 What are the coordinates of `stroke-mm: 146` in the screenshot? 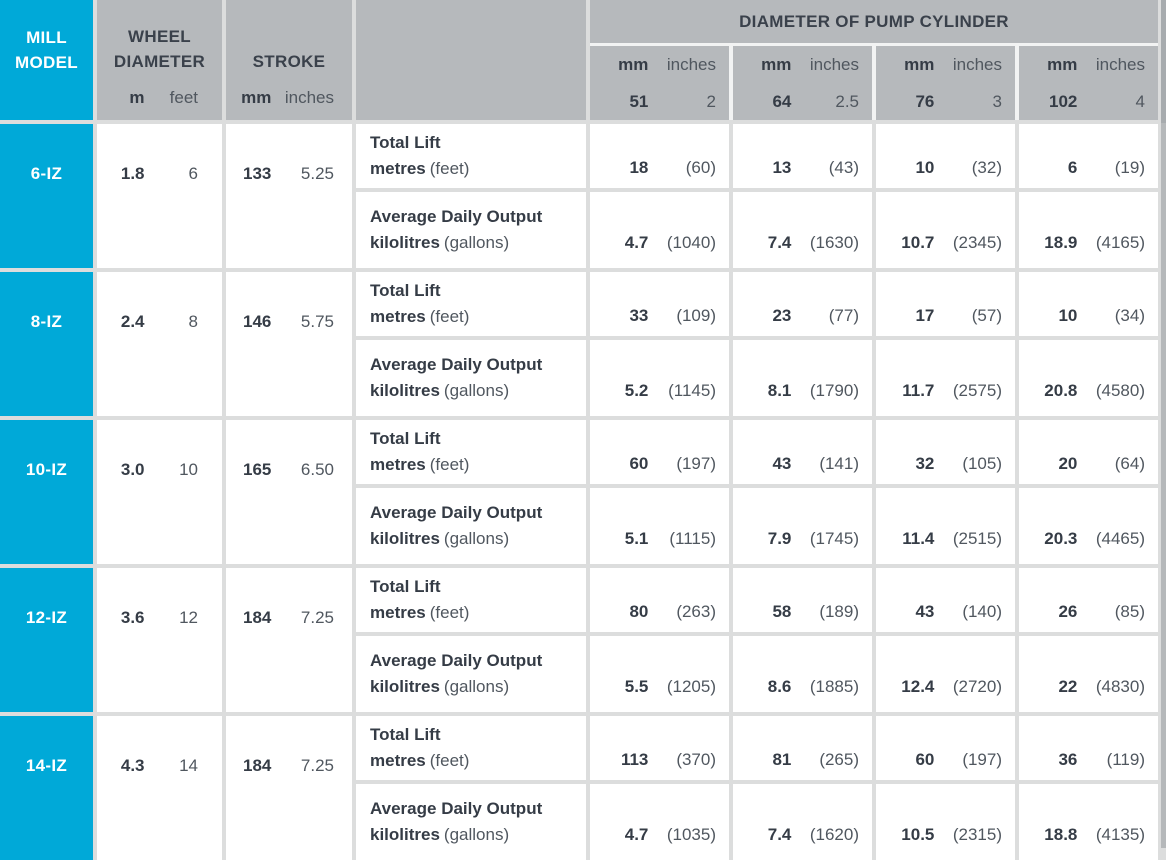 It's located at (257, 321).